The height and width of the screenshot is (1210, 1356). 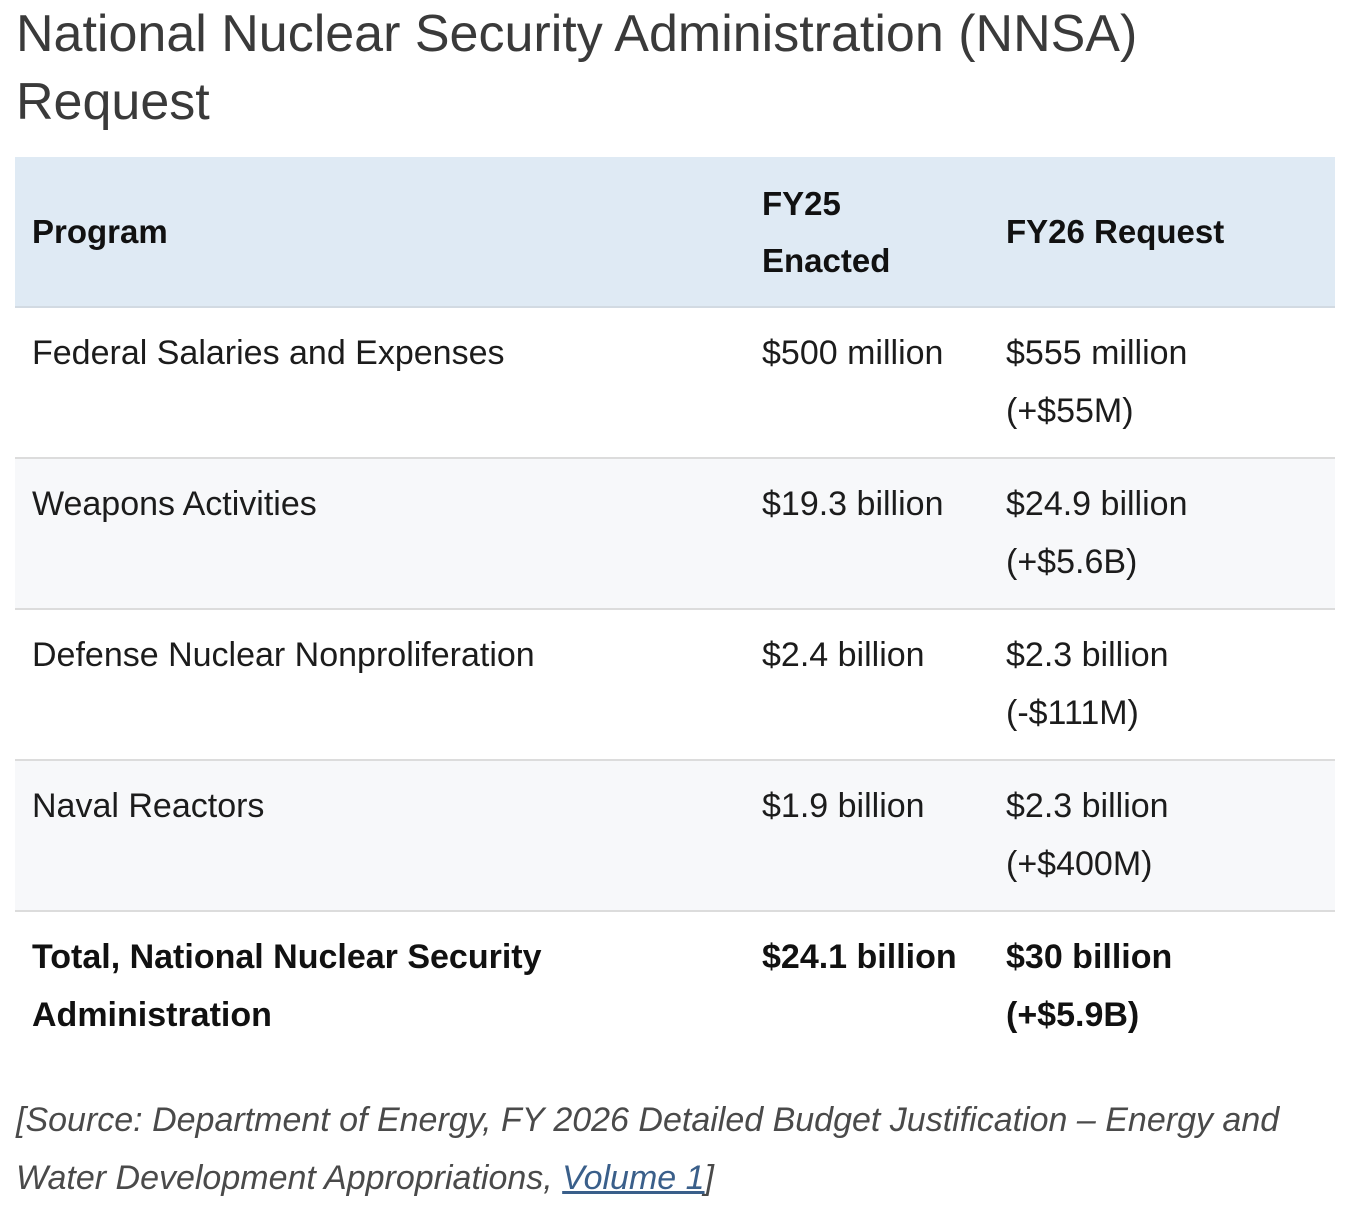 What do you see at coordinates (380, 836) in the screenshot?
I see `program-cell: Naval Reactors` at bounding box center [380, 836].